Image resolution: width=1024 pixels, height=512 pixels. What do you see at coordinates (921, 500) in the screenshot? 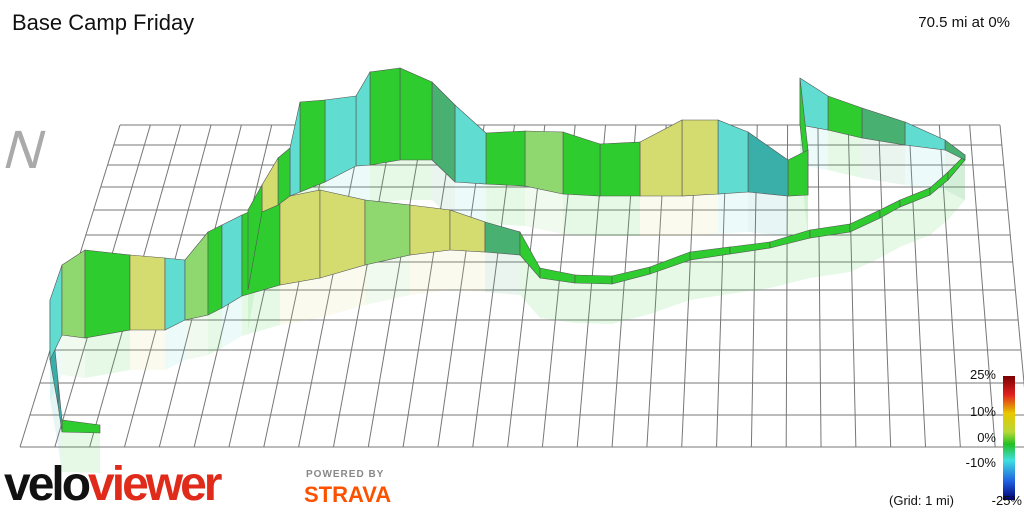
I see `grid-note: (Grid: 1 mi)` at bounding box center [921, 500].